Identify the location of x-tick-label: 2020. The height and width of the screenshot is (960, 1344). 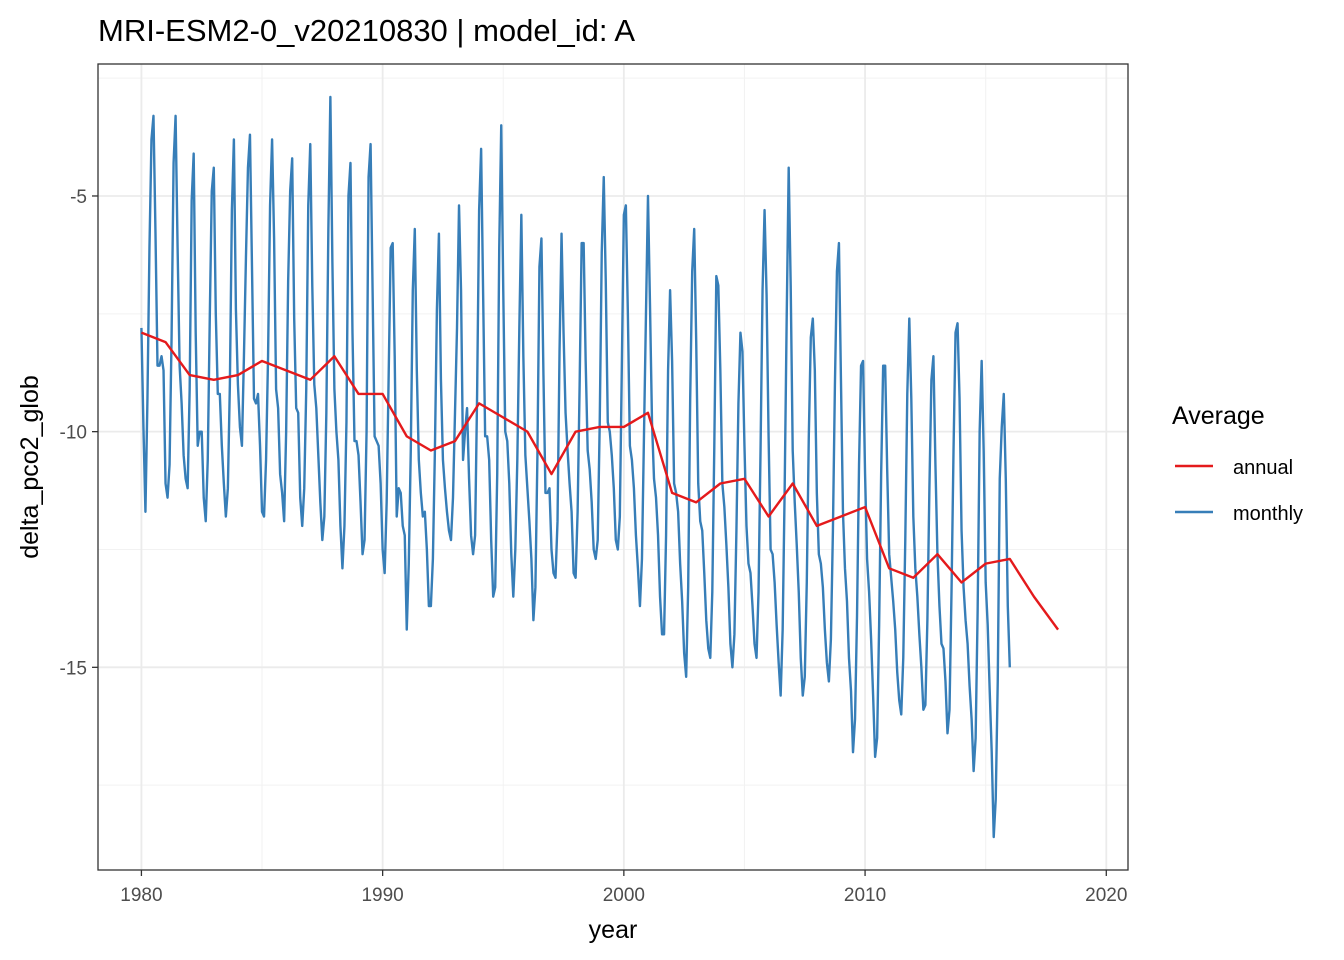
(1106, 895).